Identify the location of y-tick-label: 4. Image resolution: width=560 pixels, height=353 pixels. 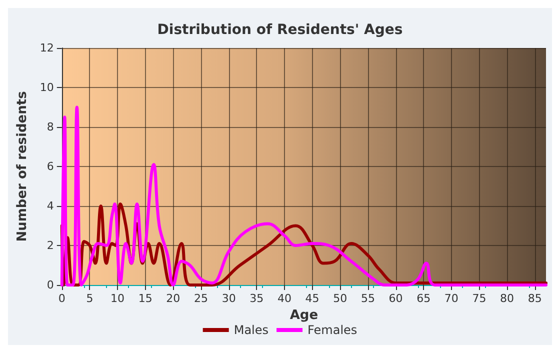
(50, 206).